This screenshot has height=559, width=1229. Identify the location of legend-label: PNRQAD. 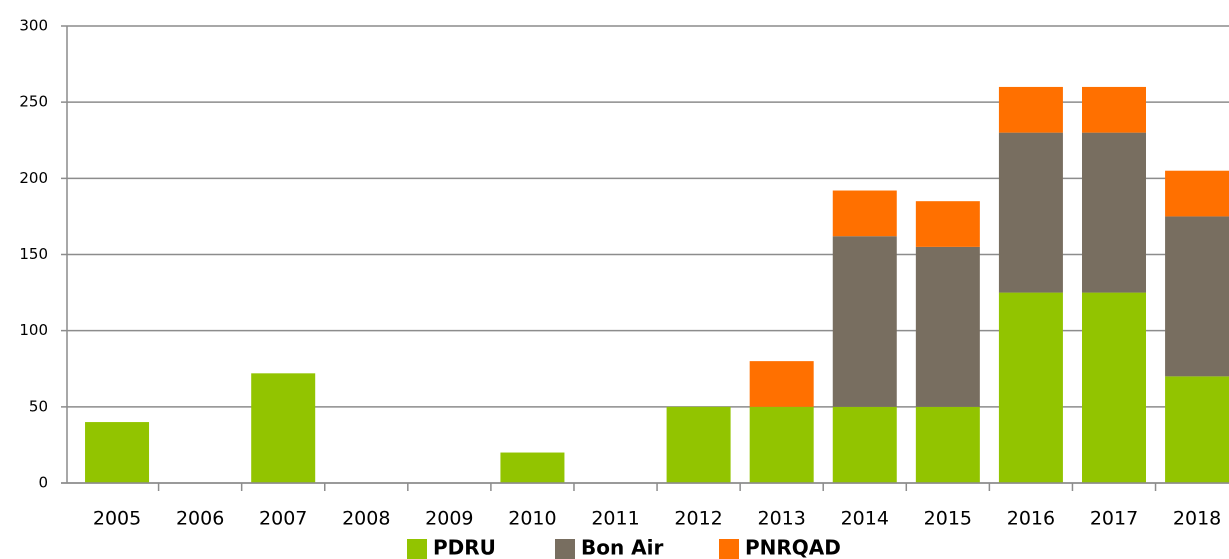
(793, 547).